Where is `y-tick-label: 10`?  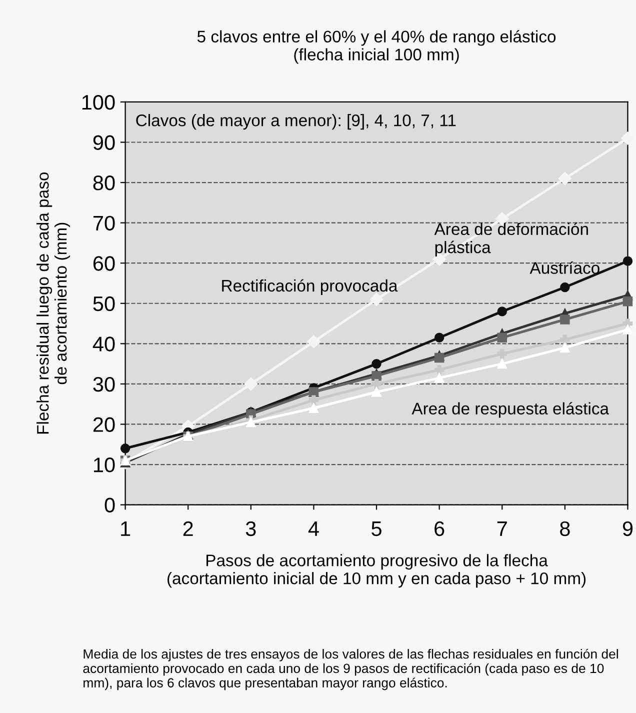 y-tick-label: 10 is located at coordinates (104, 465).